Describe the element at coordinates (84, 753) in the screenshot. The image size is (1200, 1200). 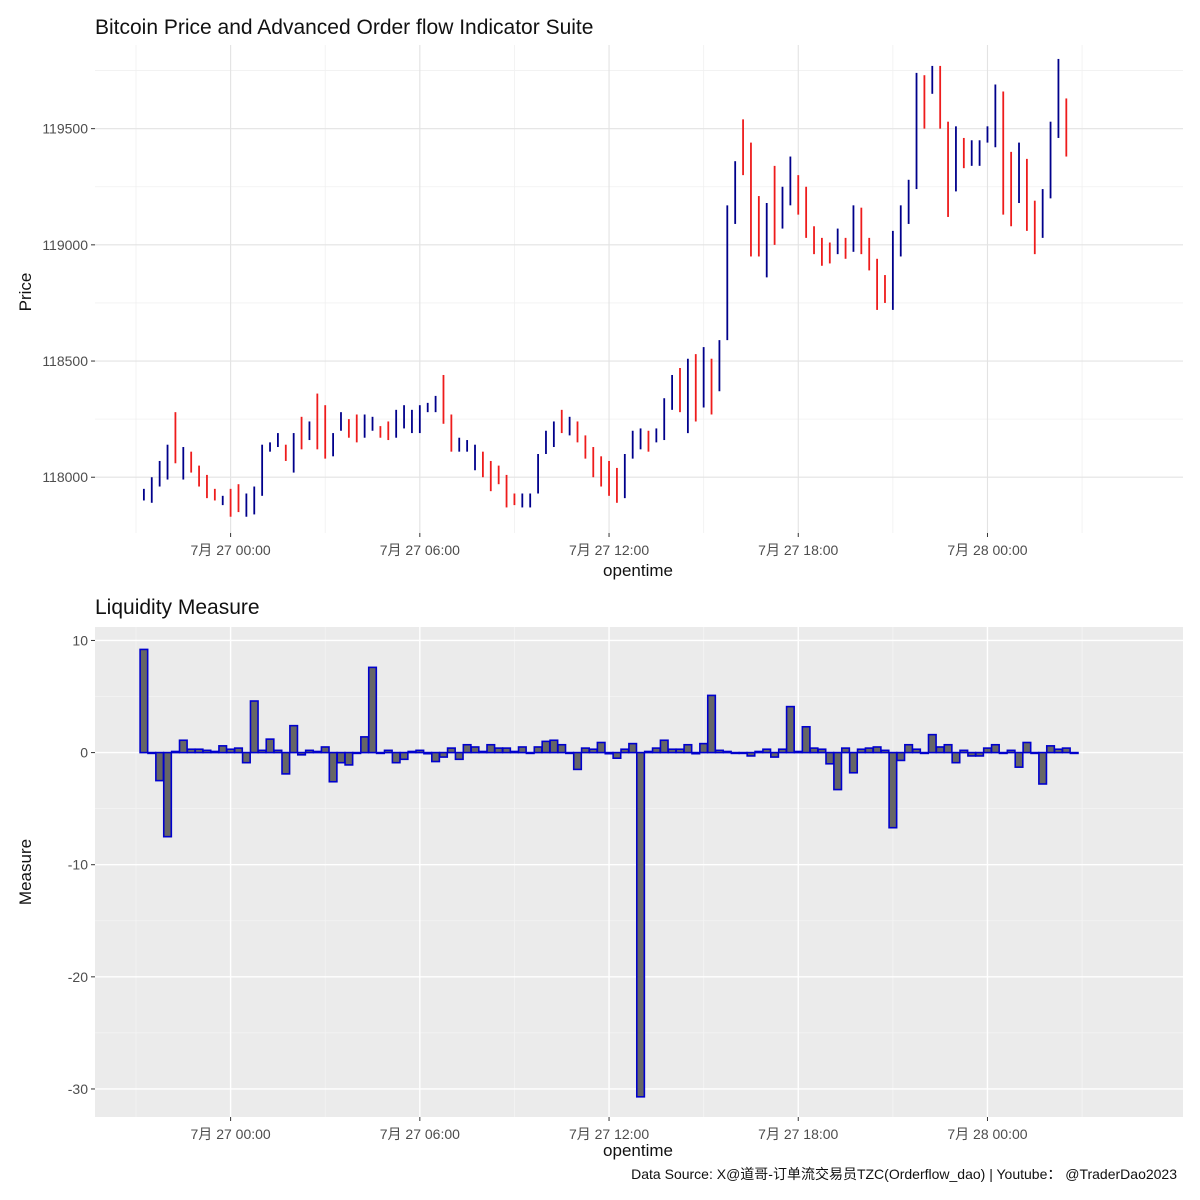
I see `y-tick-label: 0` at that location.